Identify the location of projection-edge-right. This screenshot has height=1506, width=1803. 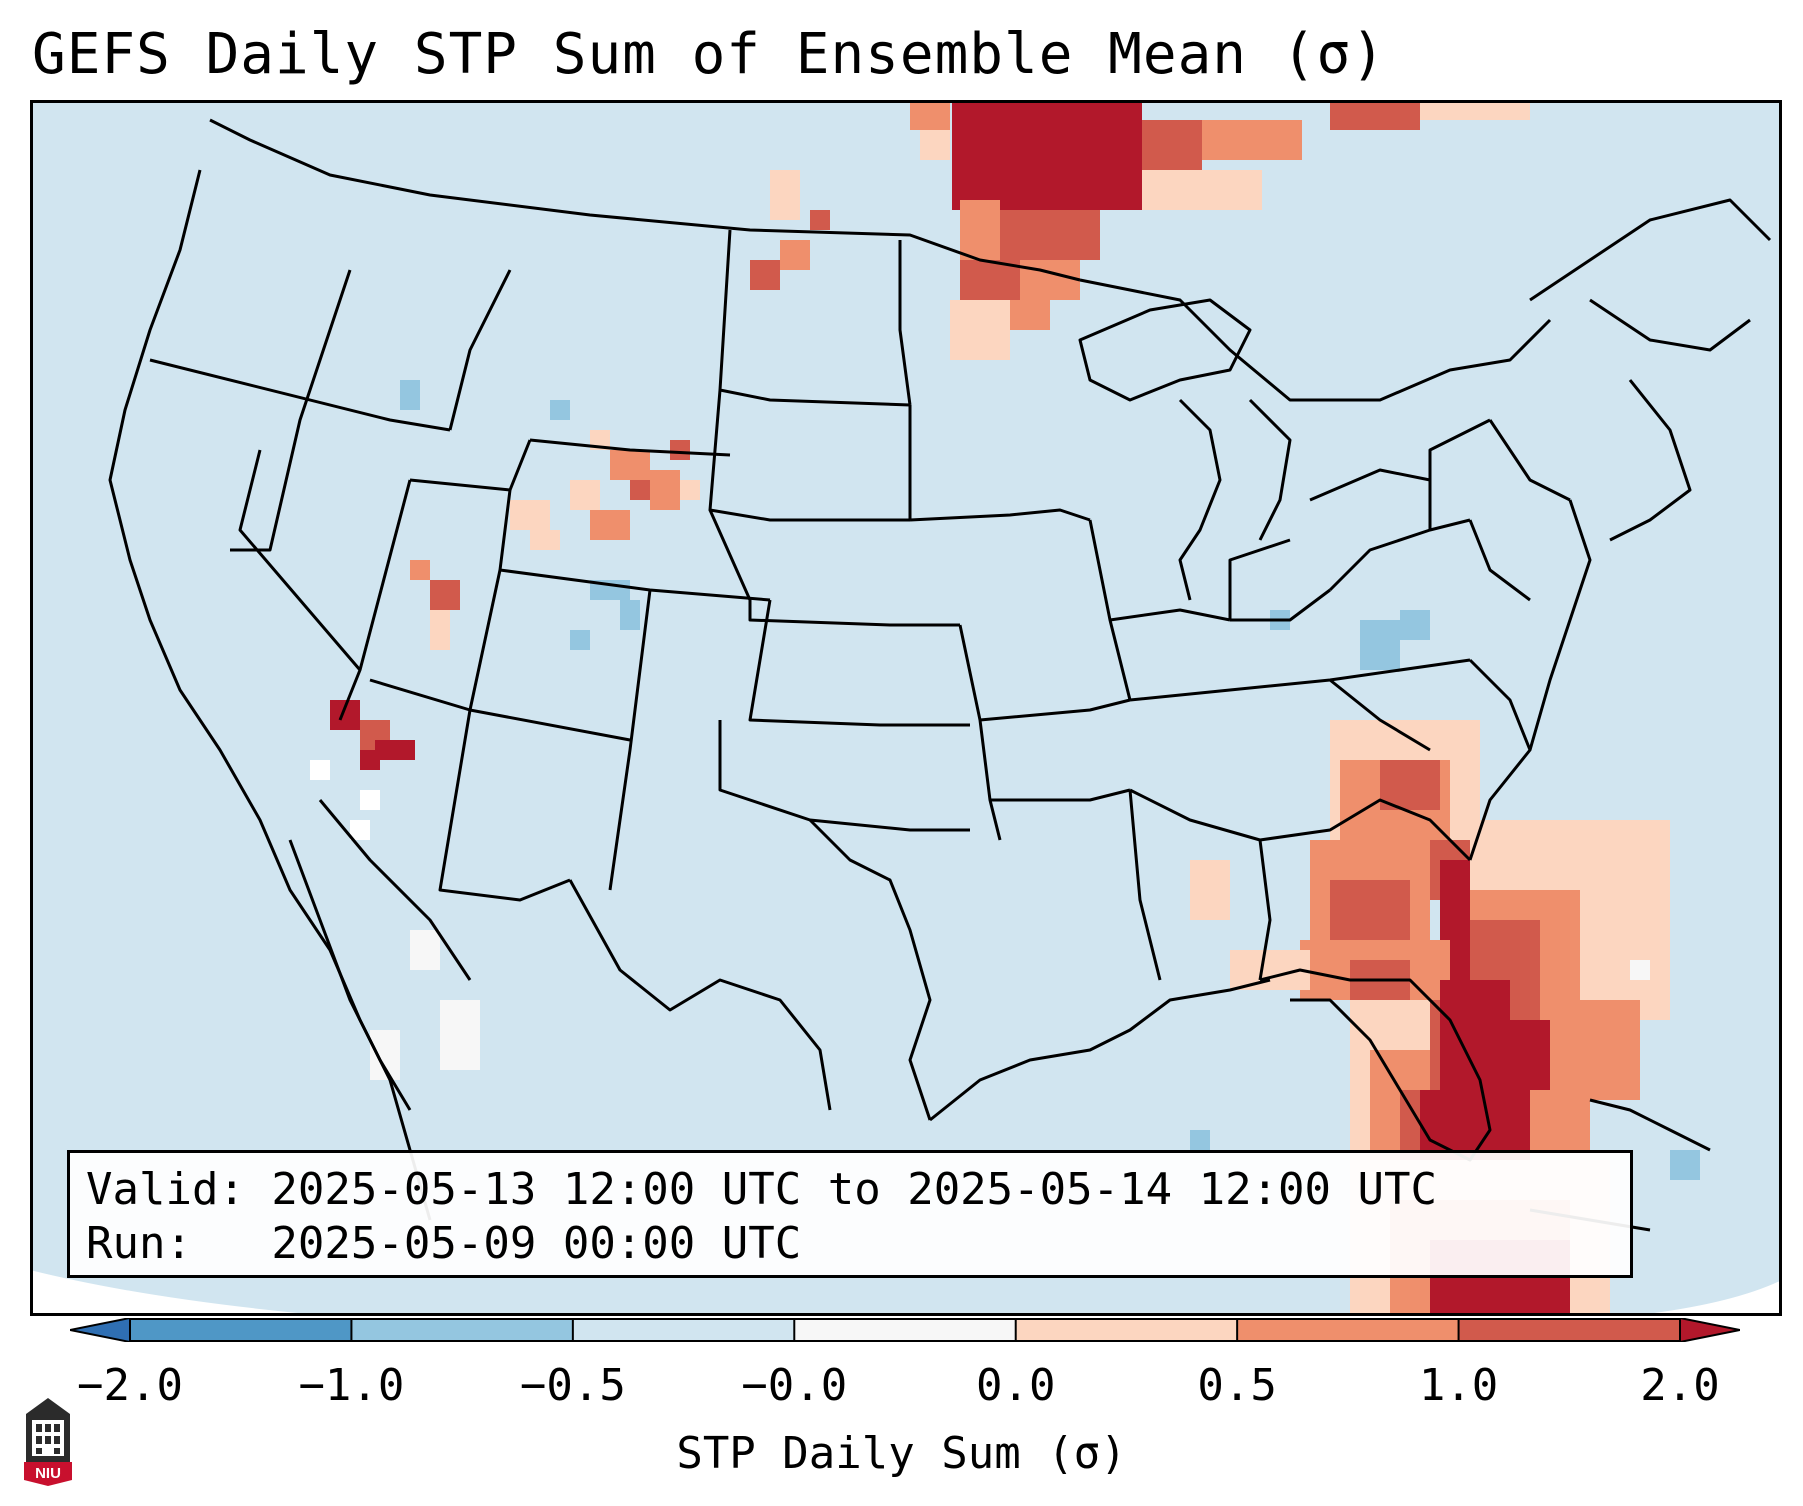
(1706, 1298).